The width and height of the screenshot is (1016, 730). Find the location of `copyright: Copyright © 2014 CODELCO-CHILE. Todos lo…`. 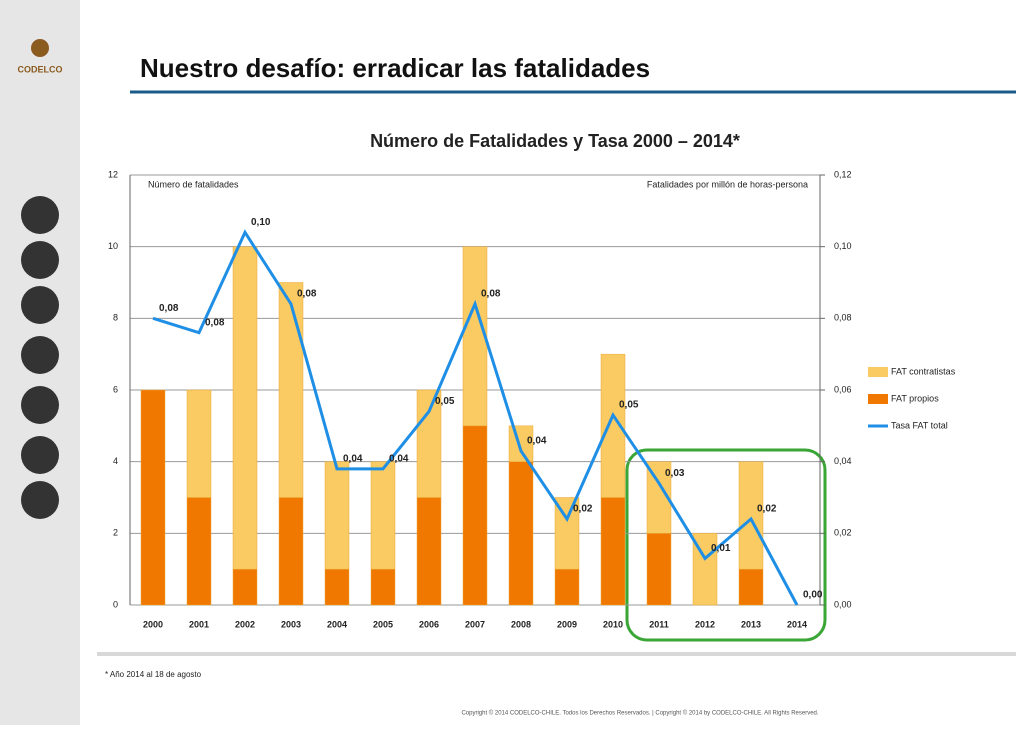

copyright: Copyright © 2014 CODELCO-CHILE. Todos lo… is located at coordinates (639, 713).